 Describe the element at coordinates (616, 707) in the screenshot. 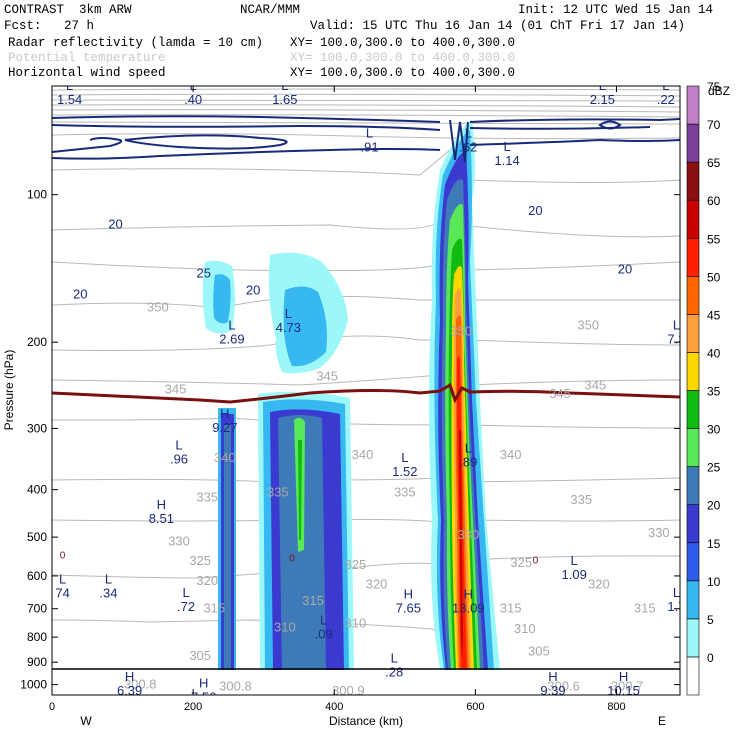

I see `x-tick-label: 800` at that location.